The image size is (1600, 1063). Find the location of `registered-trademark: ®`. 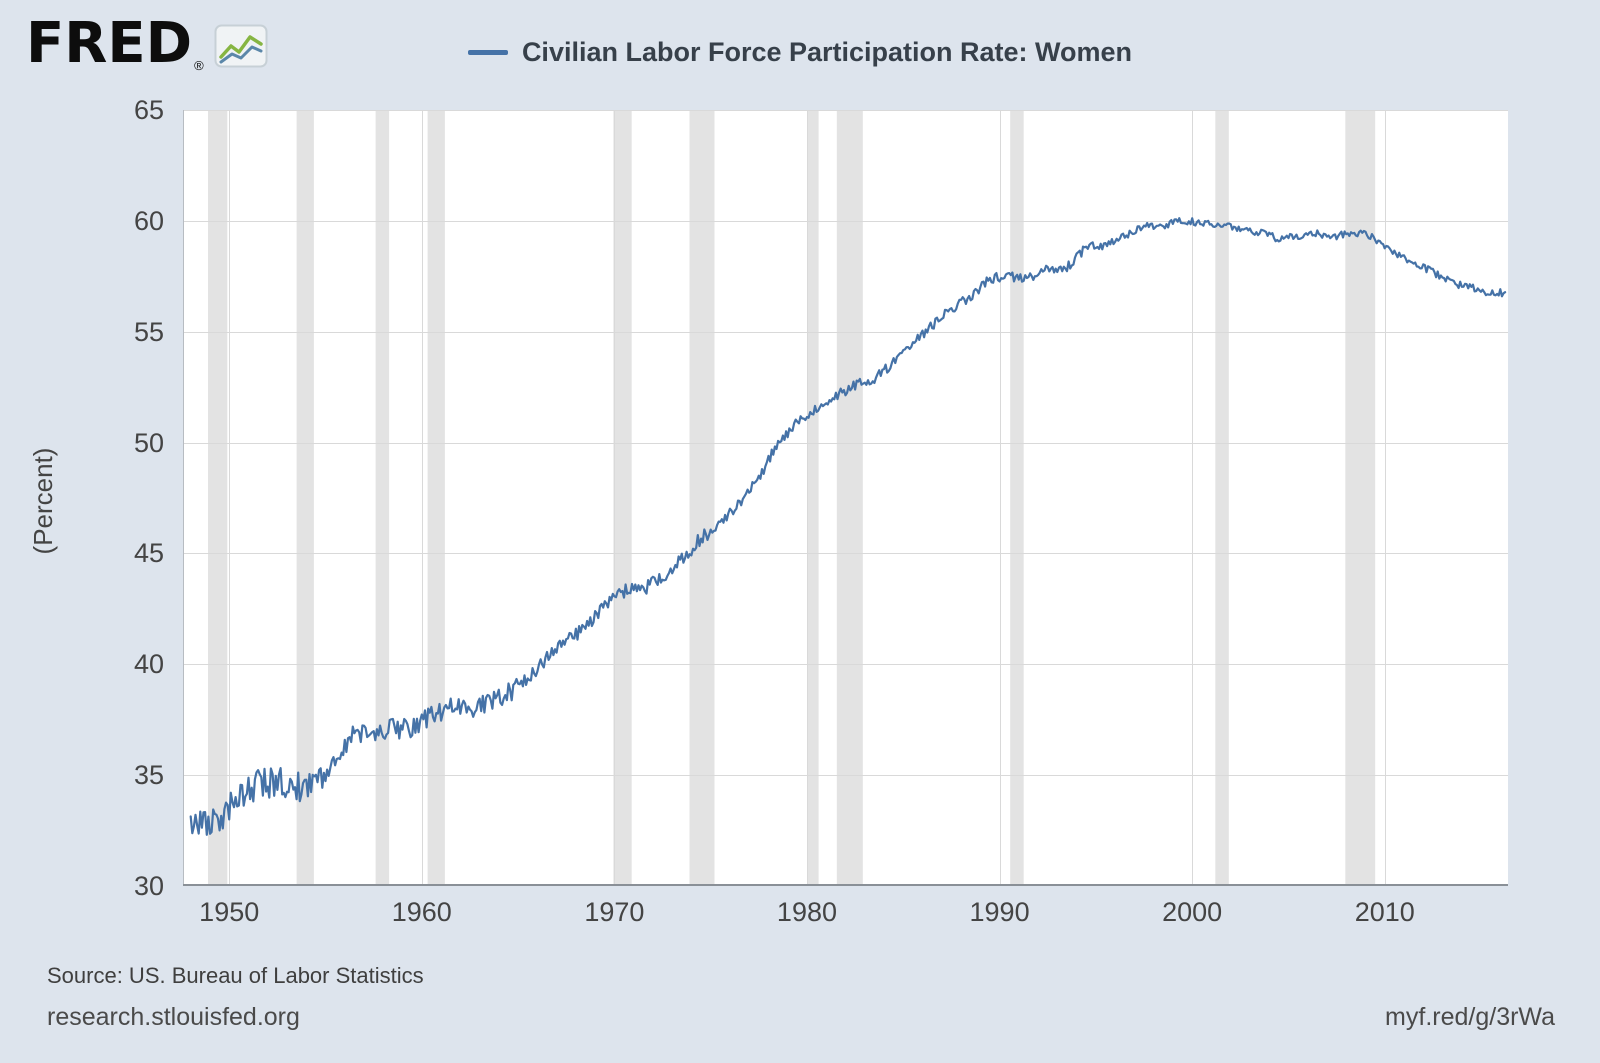

registered-trademark: ® is located at coordinates (199, 65).